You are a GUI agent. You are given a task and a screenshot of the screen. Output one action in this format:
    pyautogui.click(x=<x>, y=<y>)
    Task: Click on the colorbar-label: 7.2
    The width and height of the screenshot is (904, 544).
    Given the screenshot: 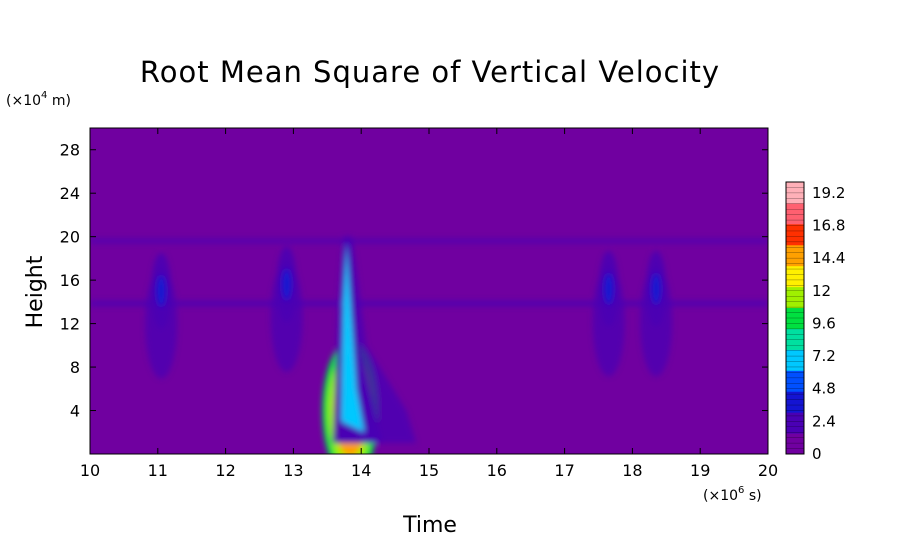 What is the action you would take?
    pyautogui.click(x=824, y=356)
    